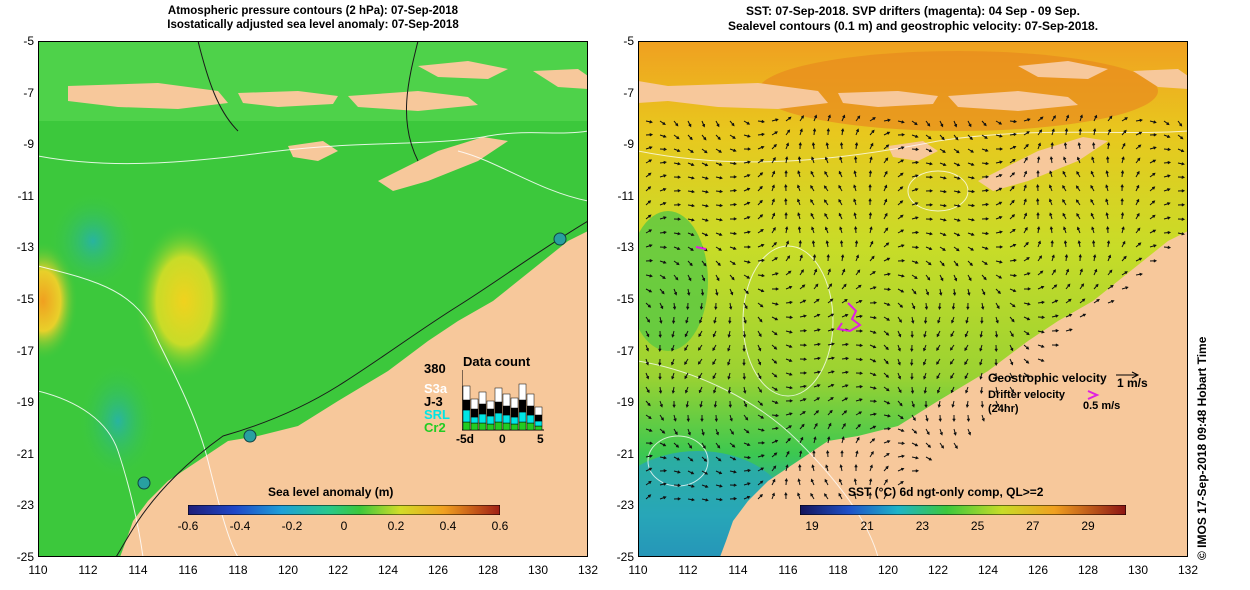 The image size is (1250, 590). What do you see at coordinates (433, 401) in the screenshot?
I see `mission-j3: J-3` at bounding box center [433, 401].